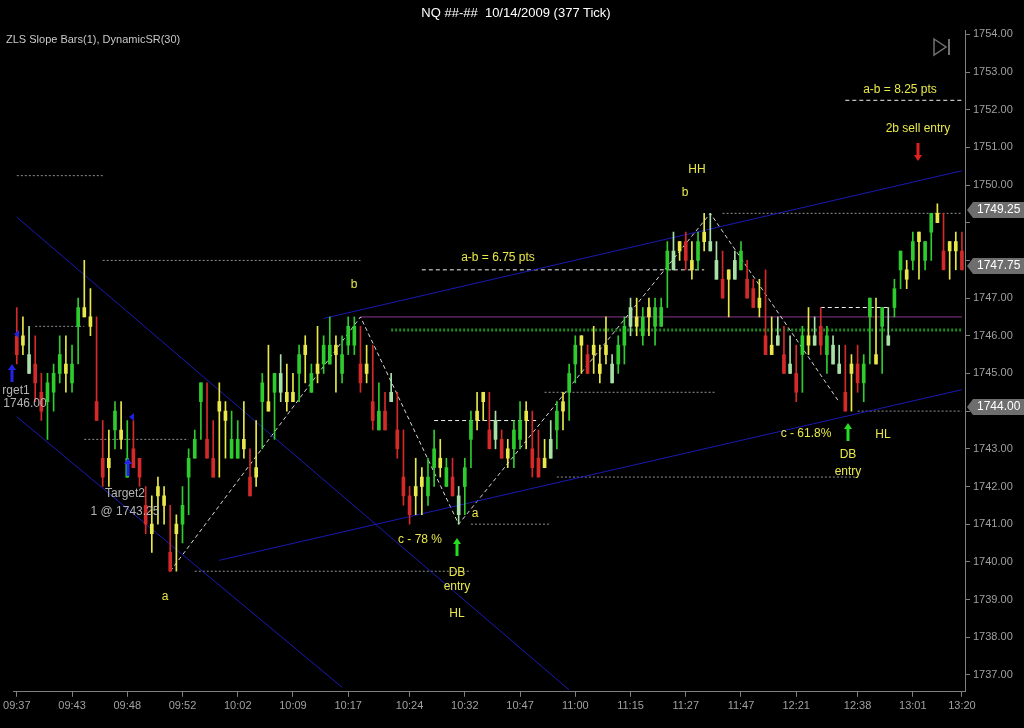 This screenshot has height=728, width=1024. I want to click on y-tick-label: 1751.00, so click(993, 146).